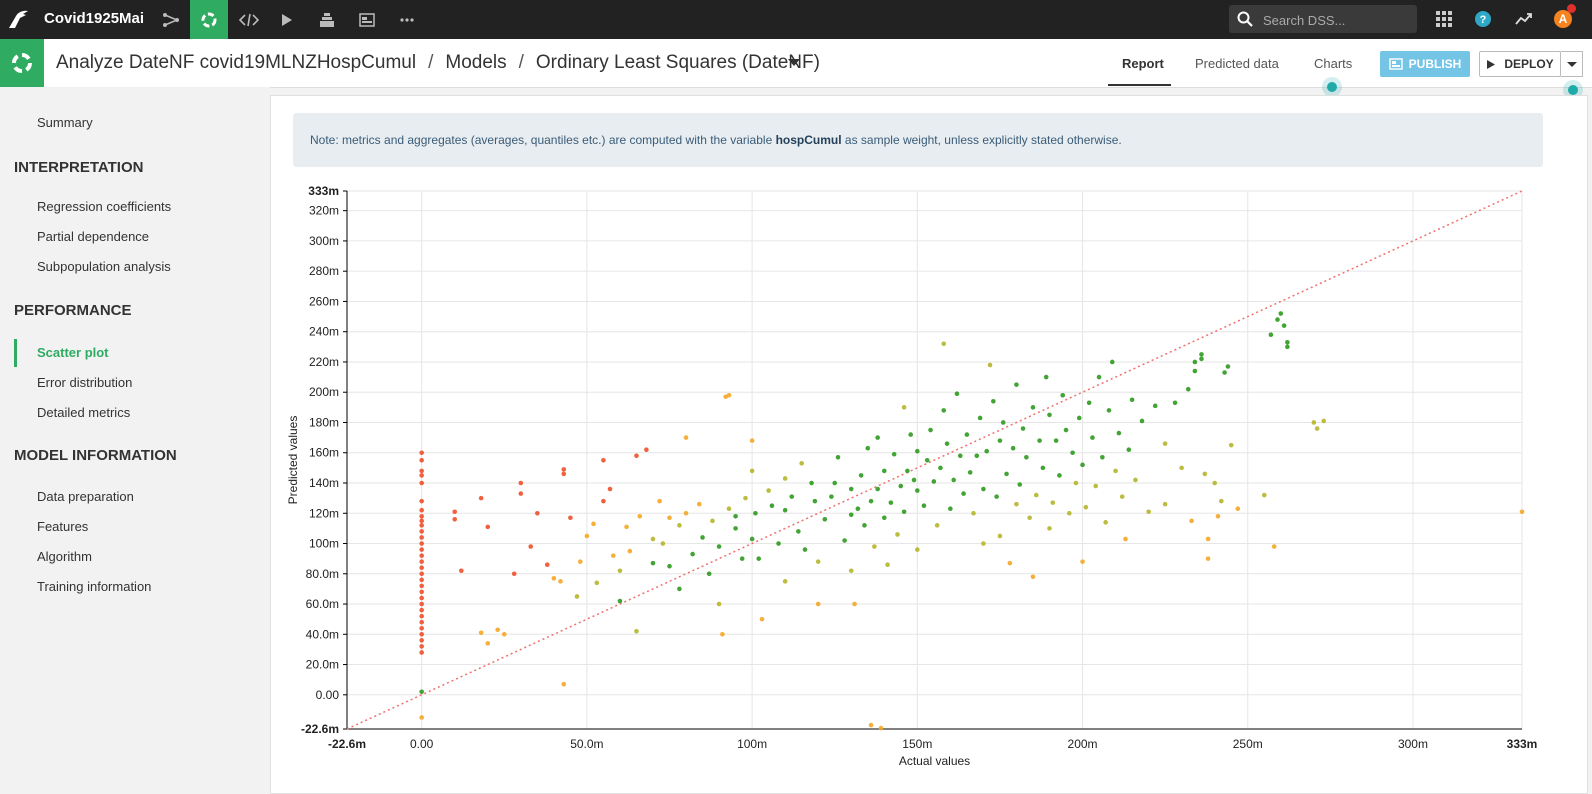  Describe the element at coordinates (1524, 19) in the screenshot. I see `activity-trend-icon` at that location.